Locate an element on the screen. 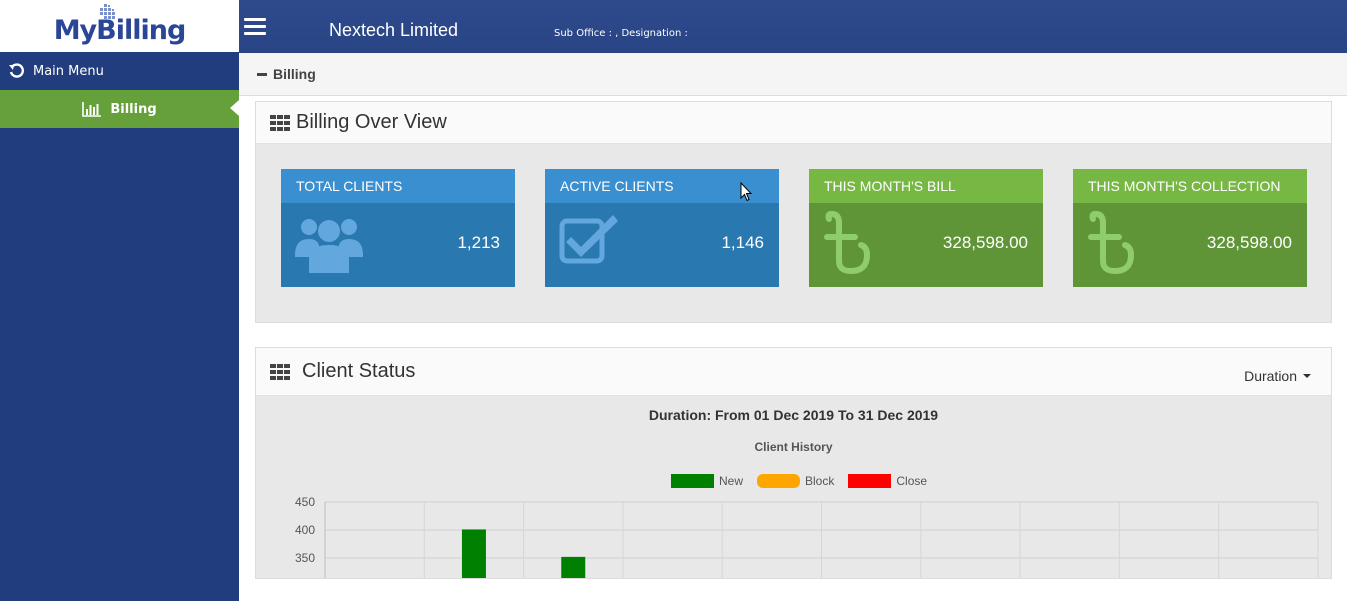 This screenshot has width=1347, height=601. card-value: 1,146 is located at coordinates (742, 242).